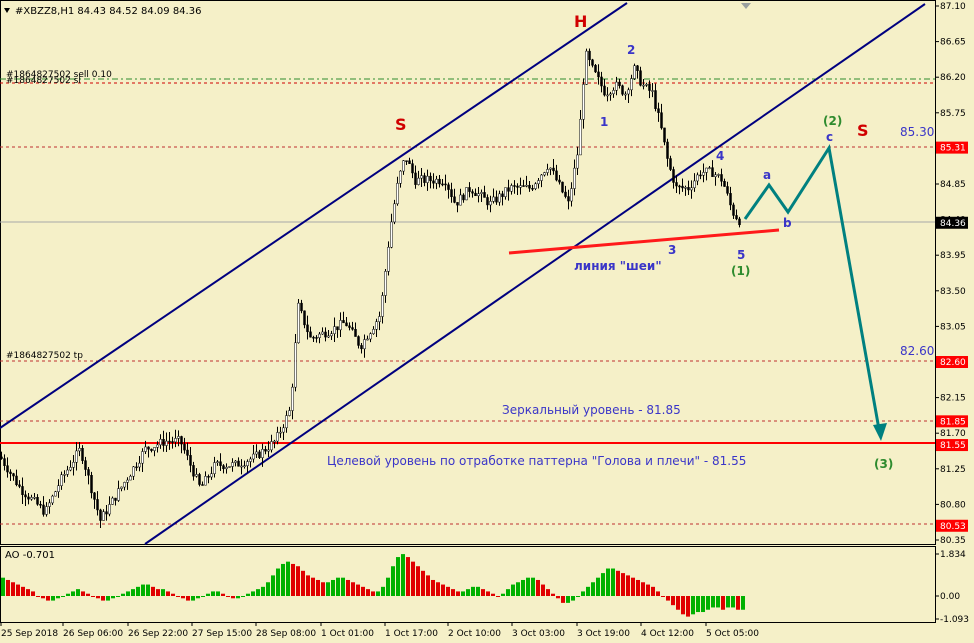 The width and height of the screenshot is (974, 643). What do you see at coordinates (952, 445) in the screenshot?
I see `price-tag-box` at bounding box center [952, 445].